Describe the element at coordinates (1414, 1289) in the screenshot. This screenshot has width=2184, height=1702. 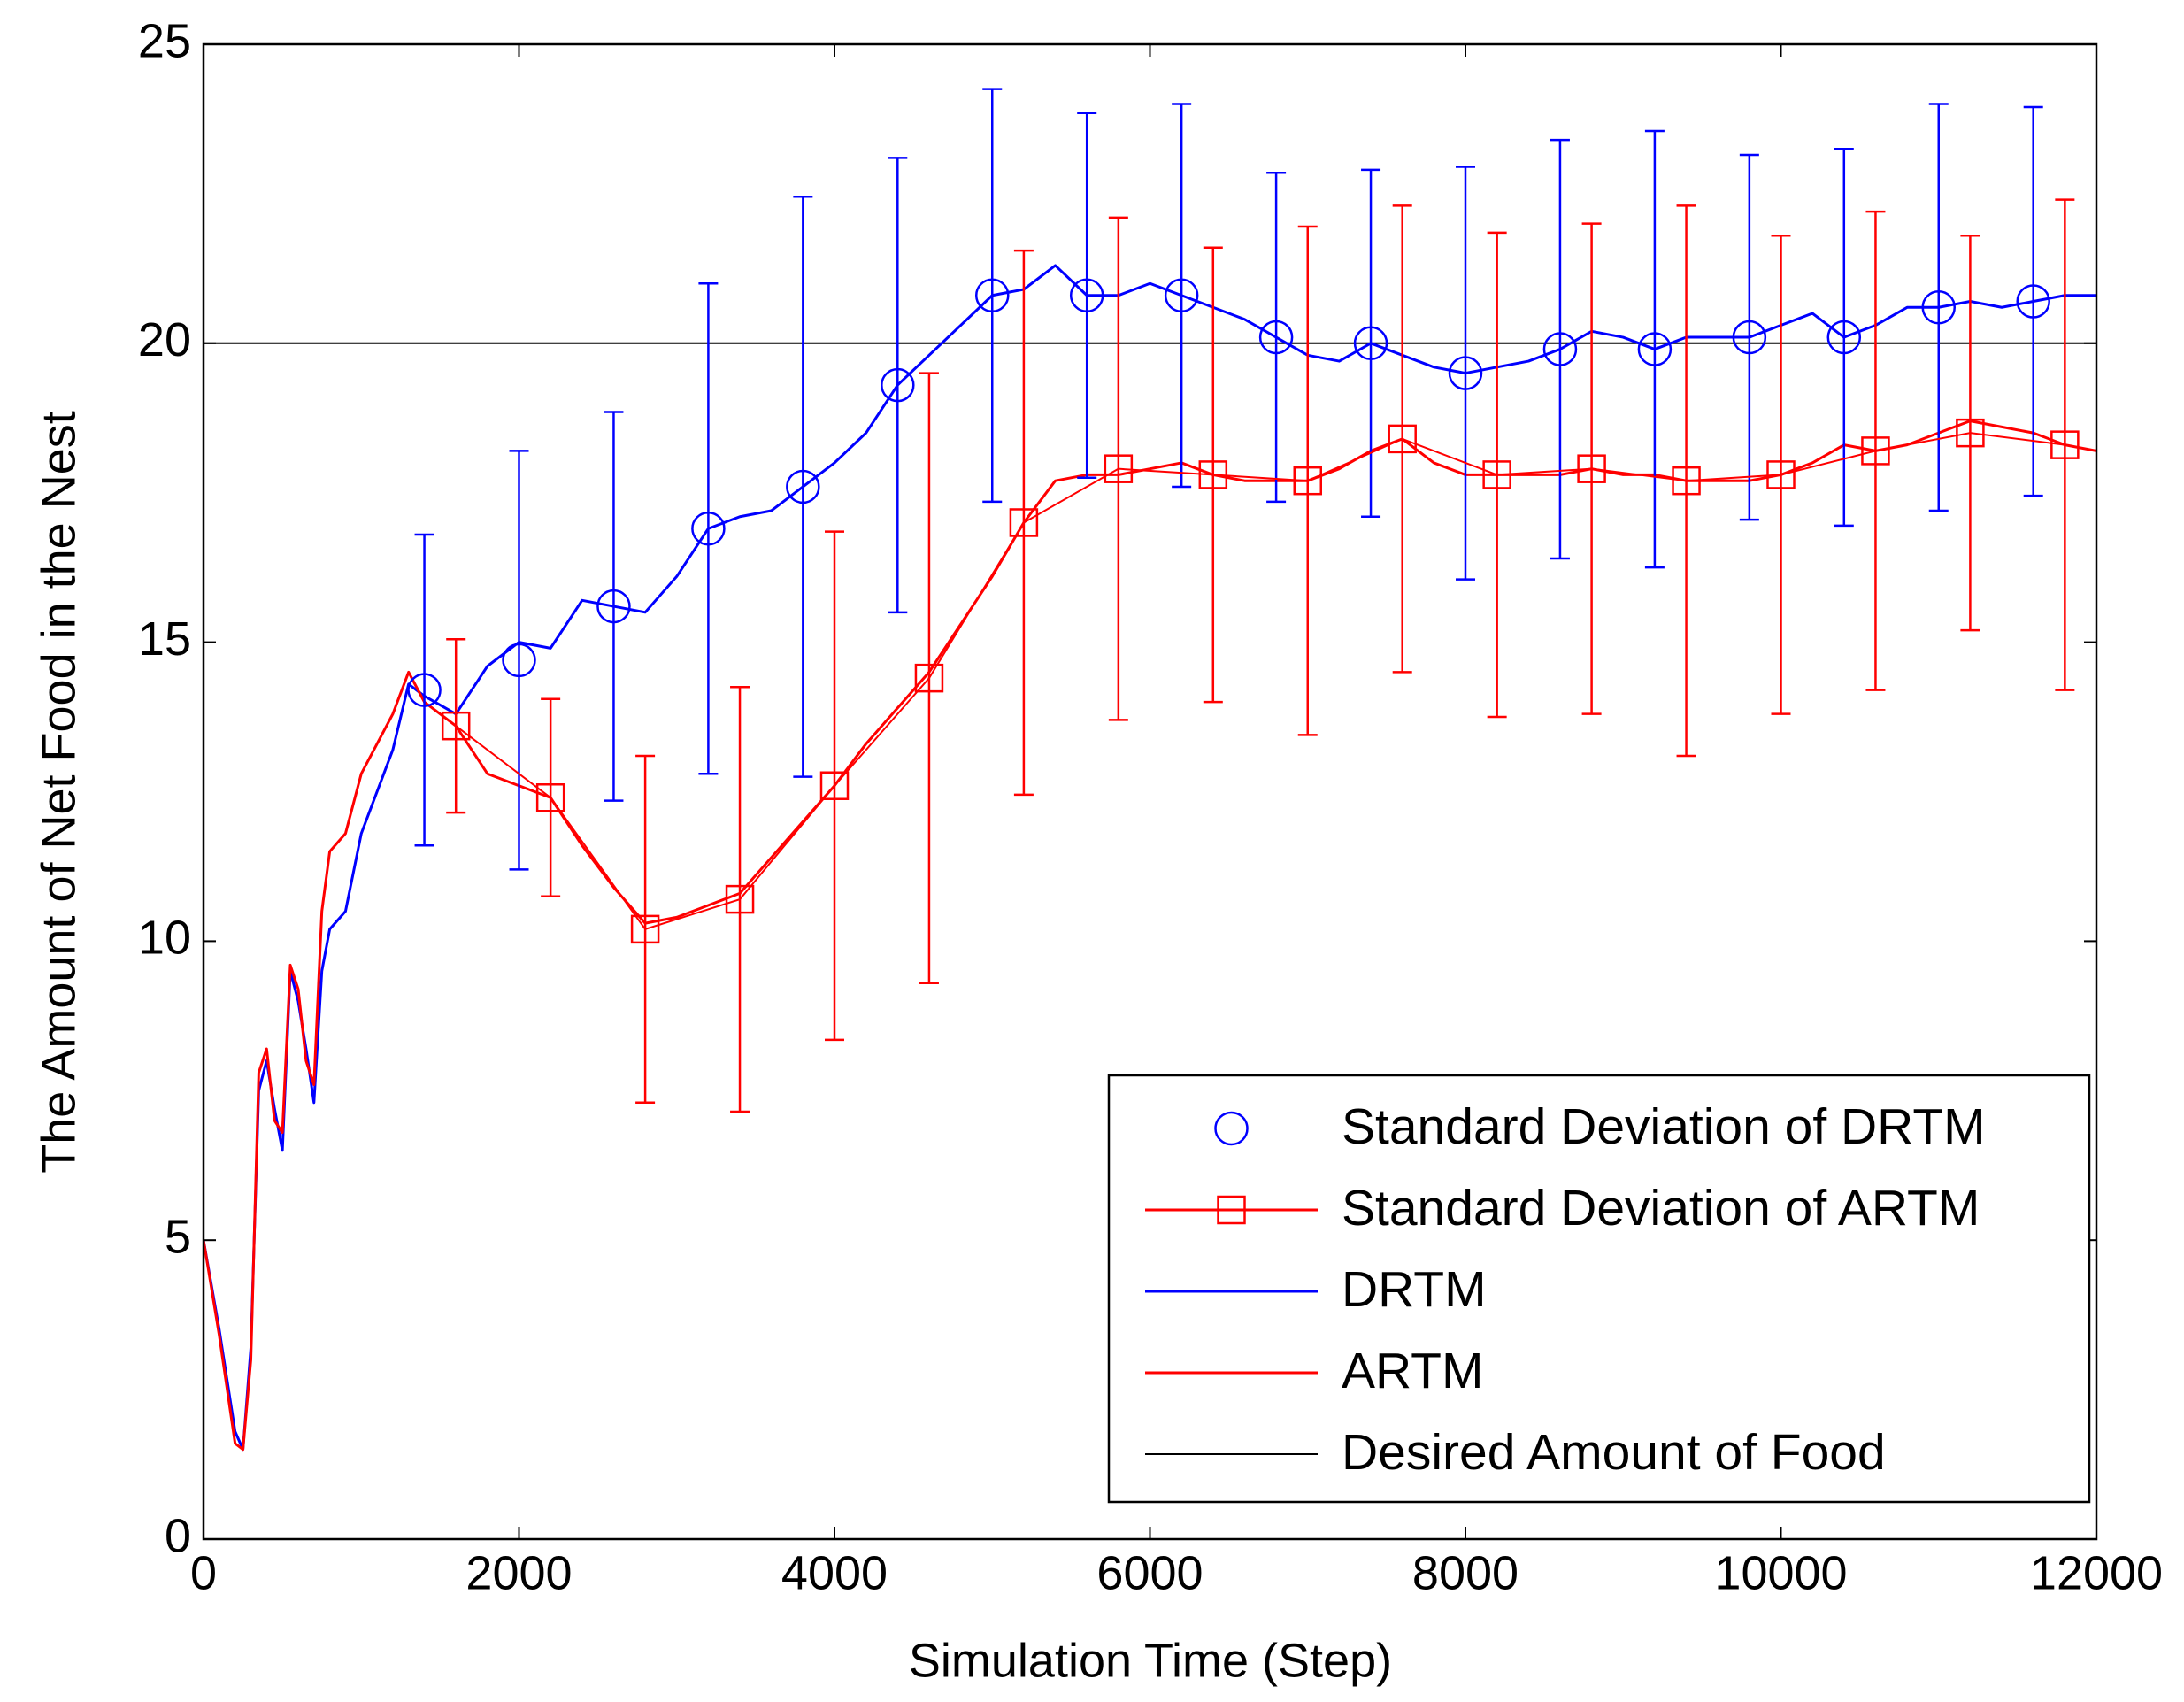
I see `legend-label: DRTM` at that location.